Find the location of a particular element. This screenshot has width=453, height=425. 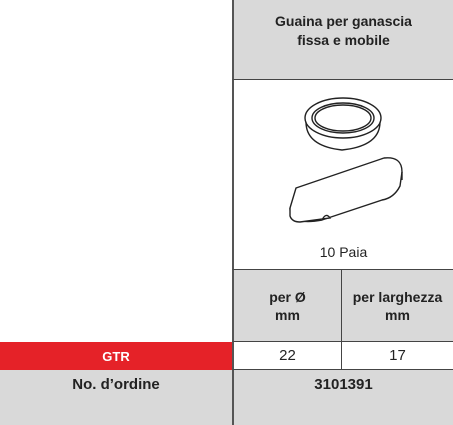

cell: 22 is located at coordinates (287, 356).